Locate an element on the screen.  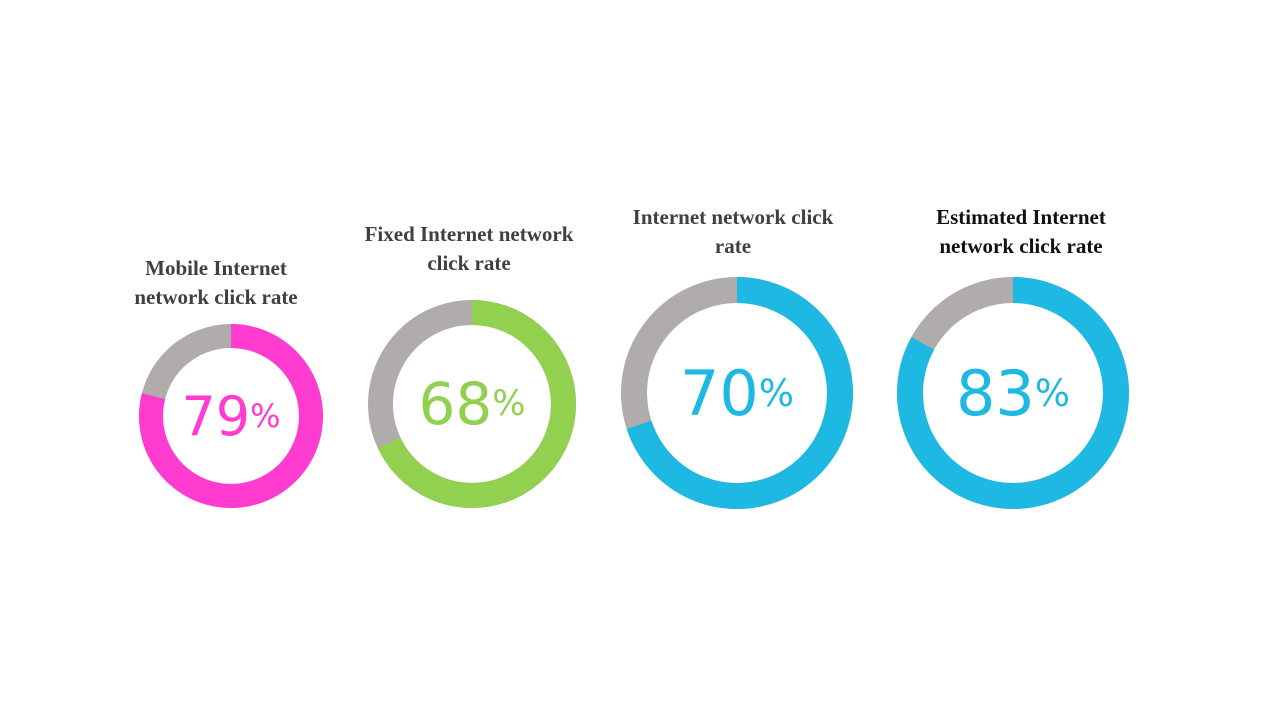
chart-title: Estimated Internet network click rate is located at coordinates (1021, 231).